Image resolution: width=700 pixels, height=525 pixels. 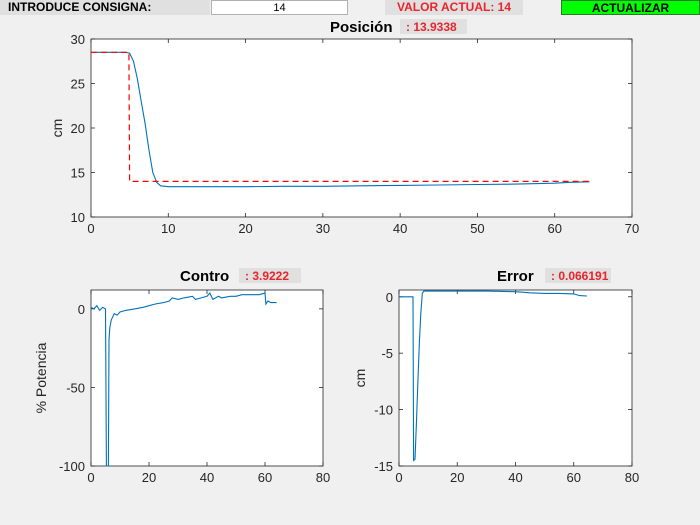 What do you see at coordinates (78, 217) in the screenshot?
I see `posicion-ytick-label: 10` at bounding box center [78, 217].